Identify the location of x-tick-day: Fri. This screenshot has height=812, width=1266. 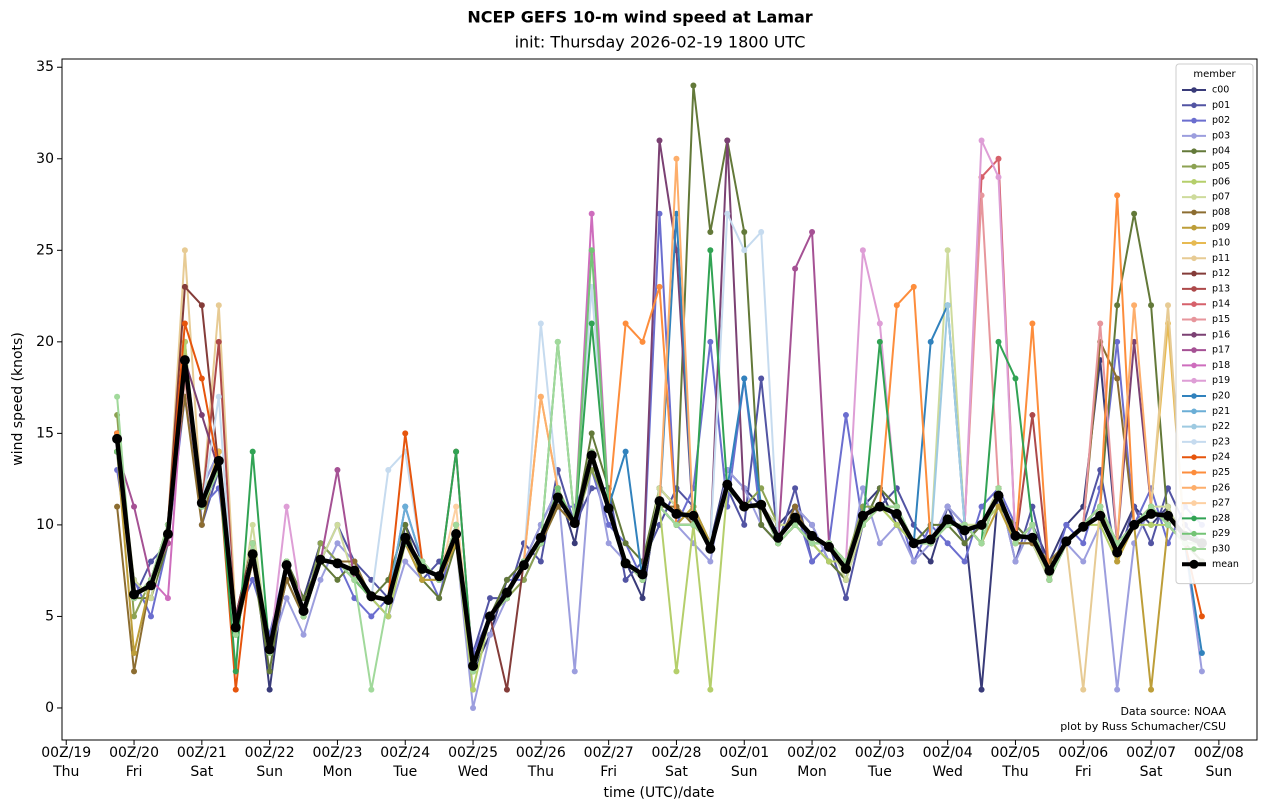
(1083, 772).